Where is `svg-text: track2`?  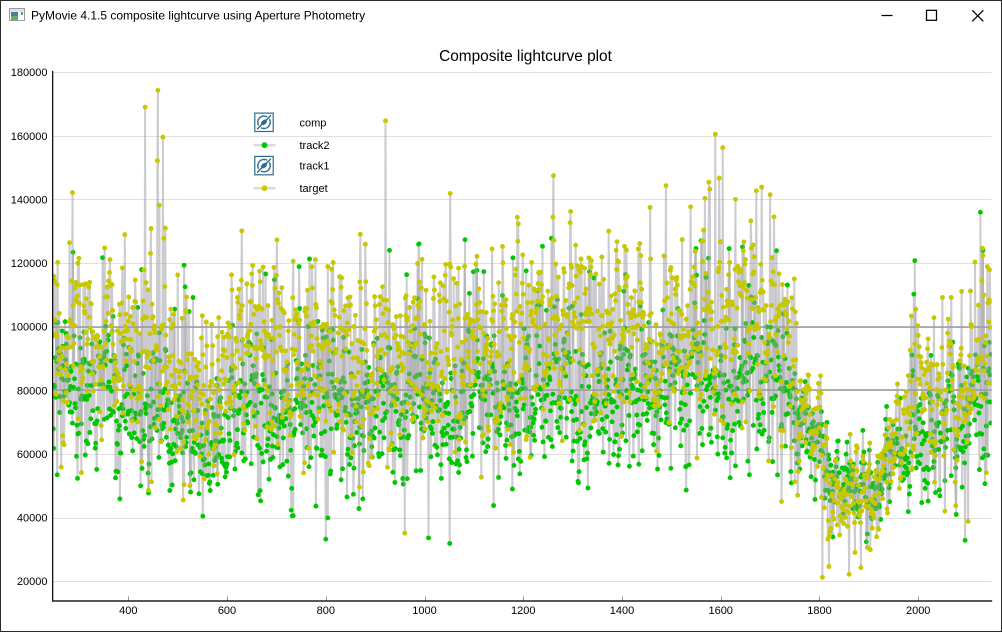
svg-text: track2 is located at coordinates (315, 146).